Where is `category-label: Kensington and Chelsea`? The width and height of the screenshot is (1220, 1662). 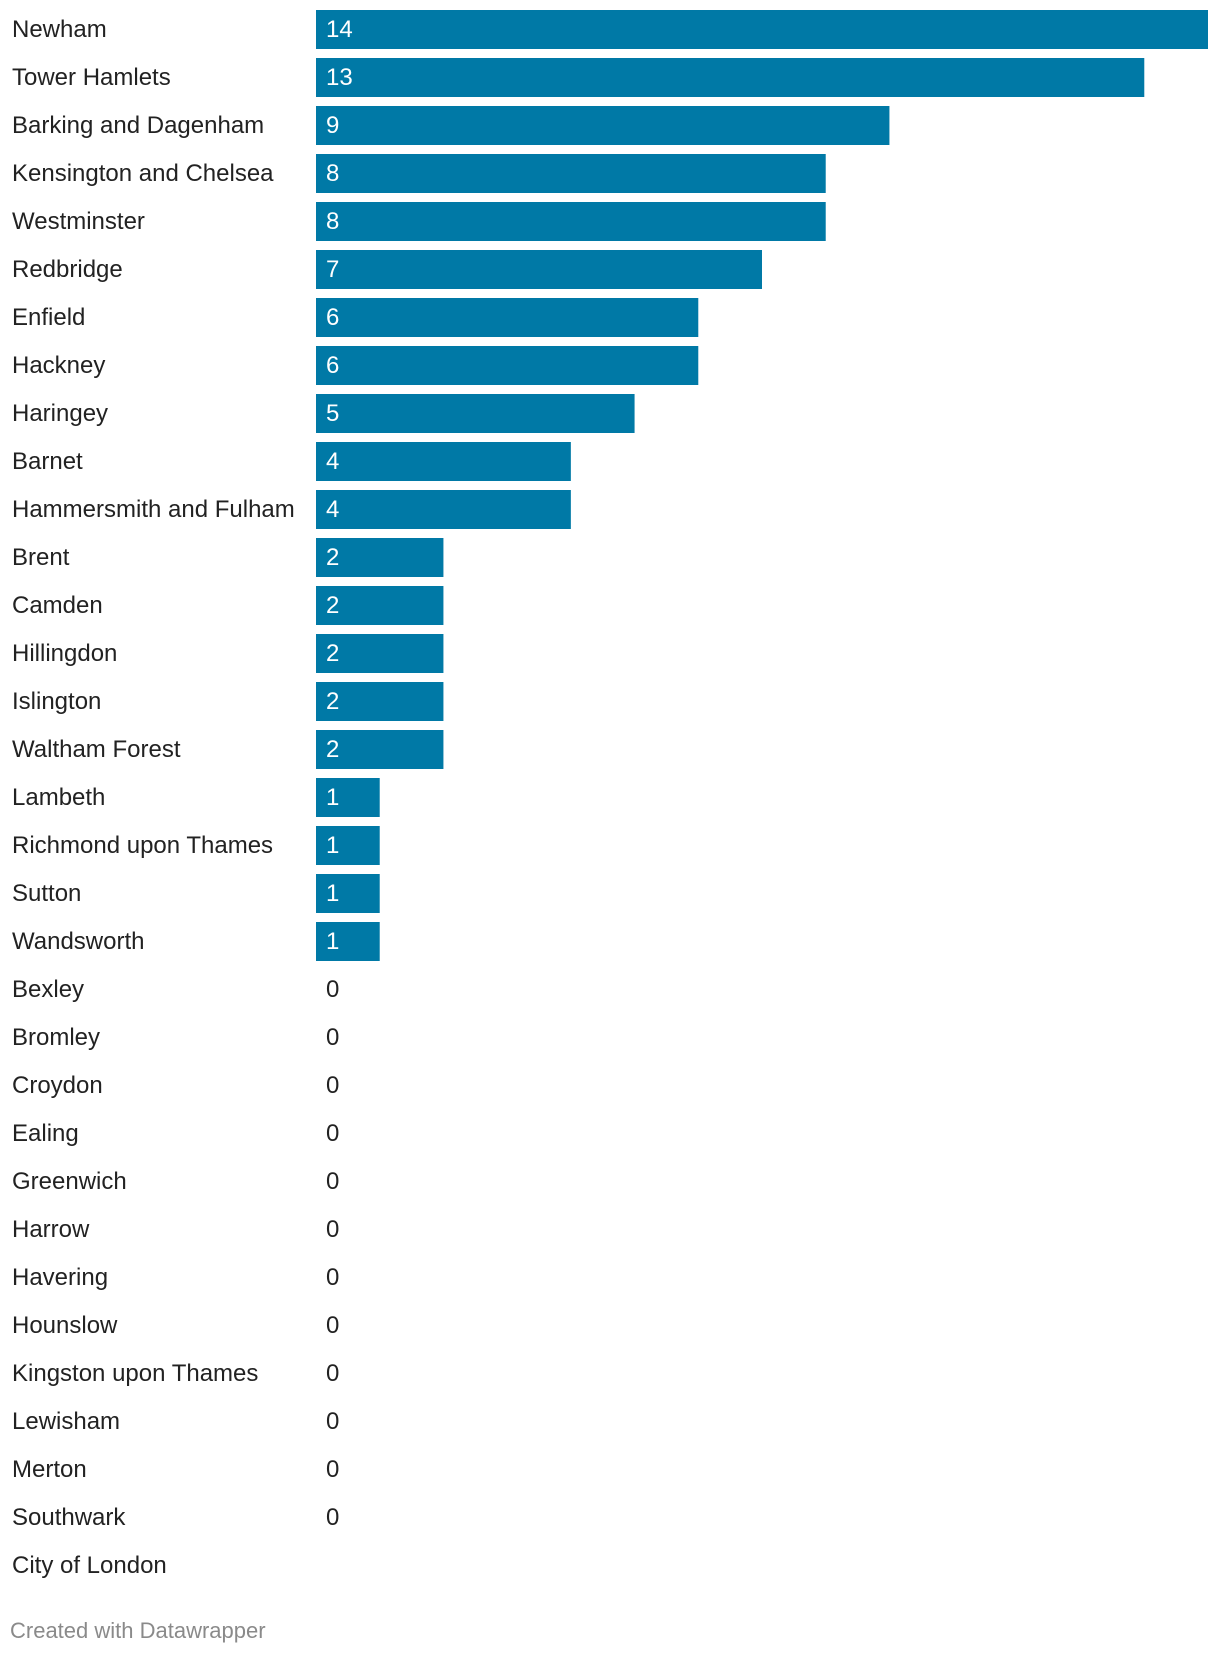
category-label: Kensington and Chelsea is located at coordinates (143, 173).